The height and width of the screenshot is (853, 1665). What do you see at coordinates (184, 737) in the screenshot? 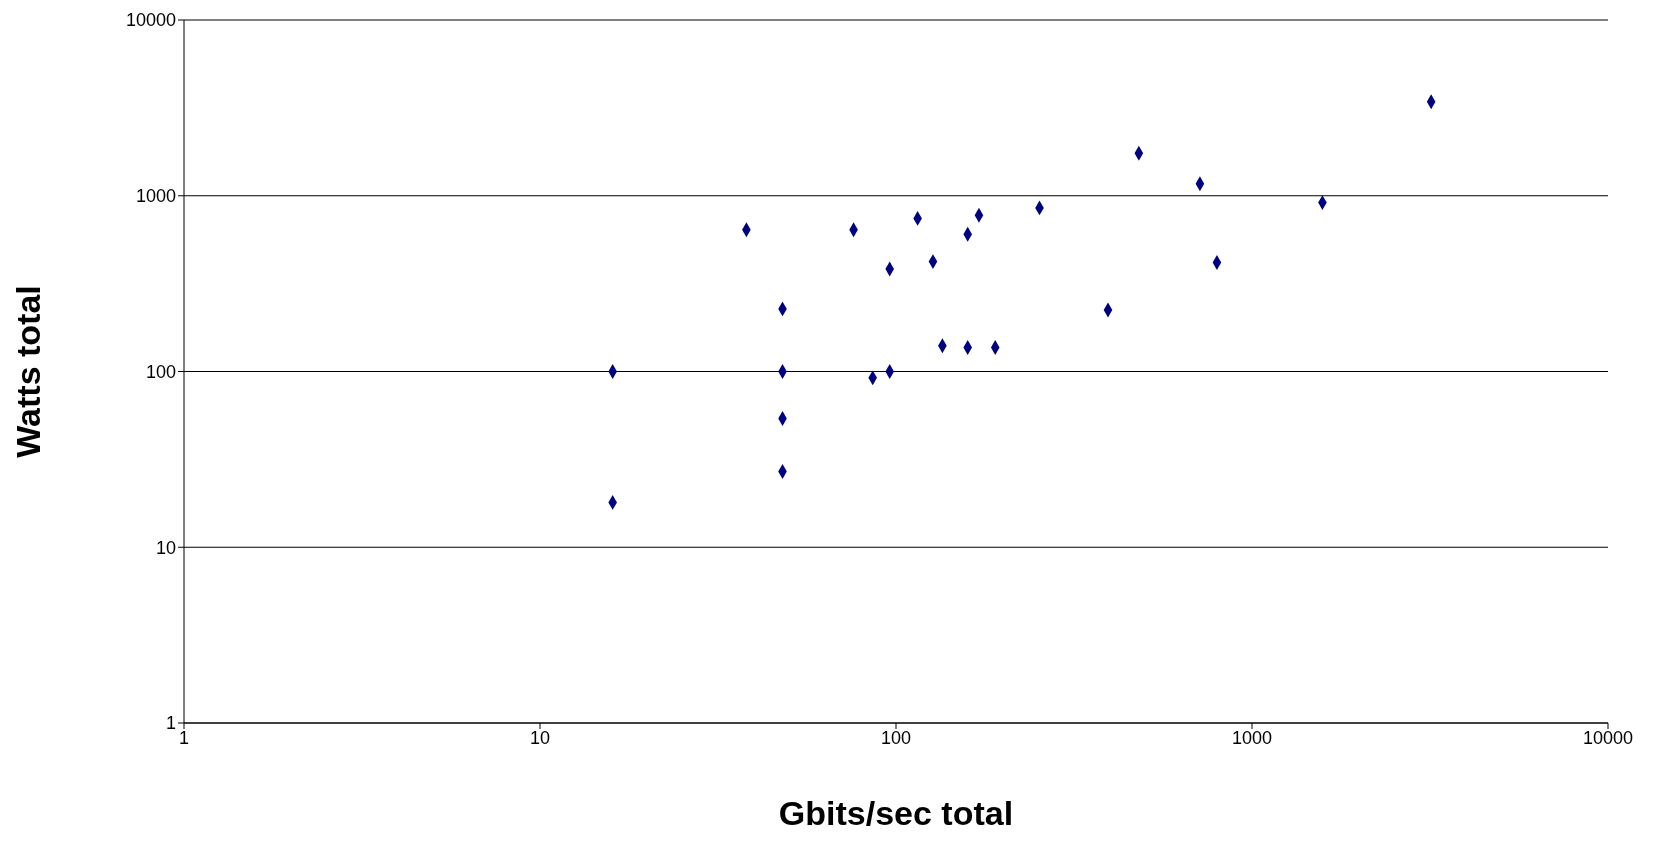
I see `x-tick-label: 1` at bounding box center [184, 737].